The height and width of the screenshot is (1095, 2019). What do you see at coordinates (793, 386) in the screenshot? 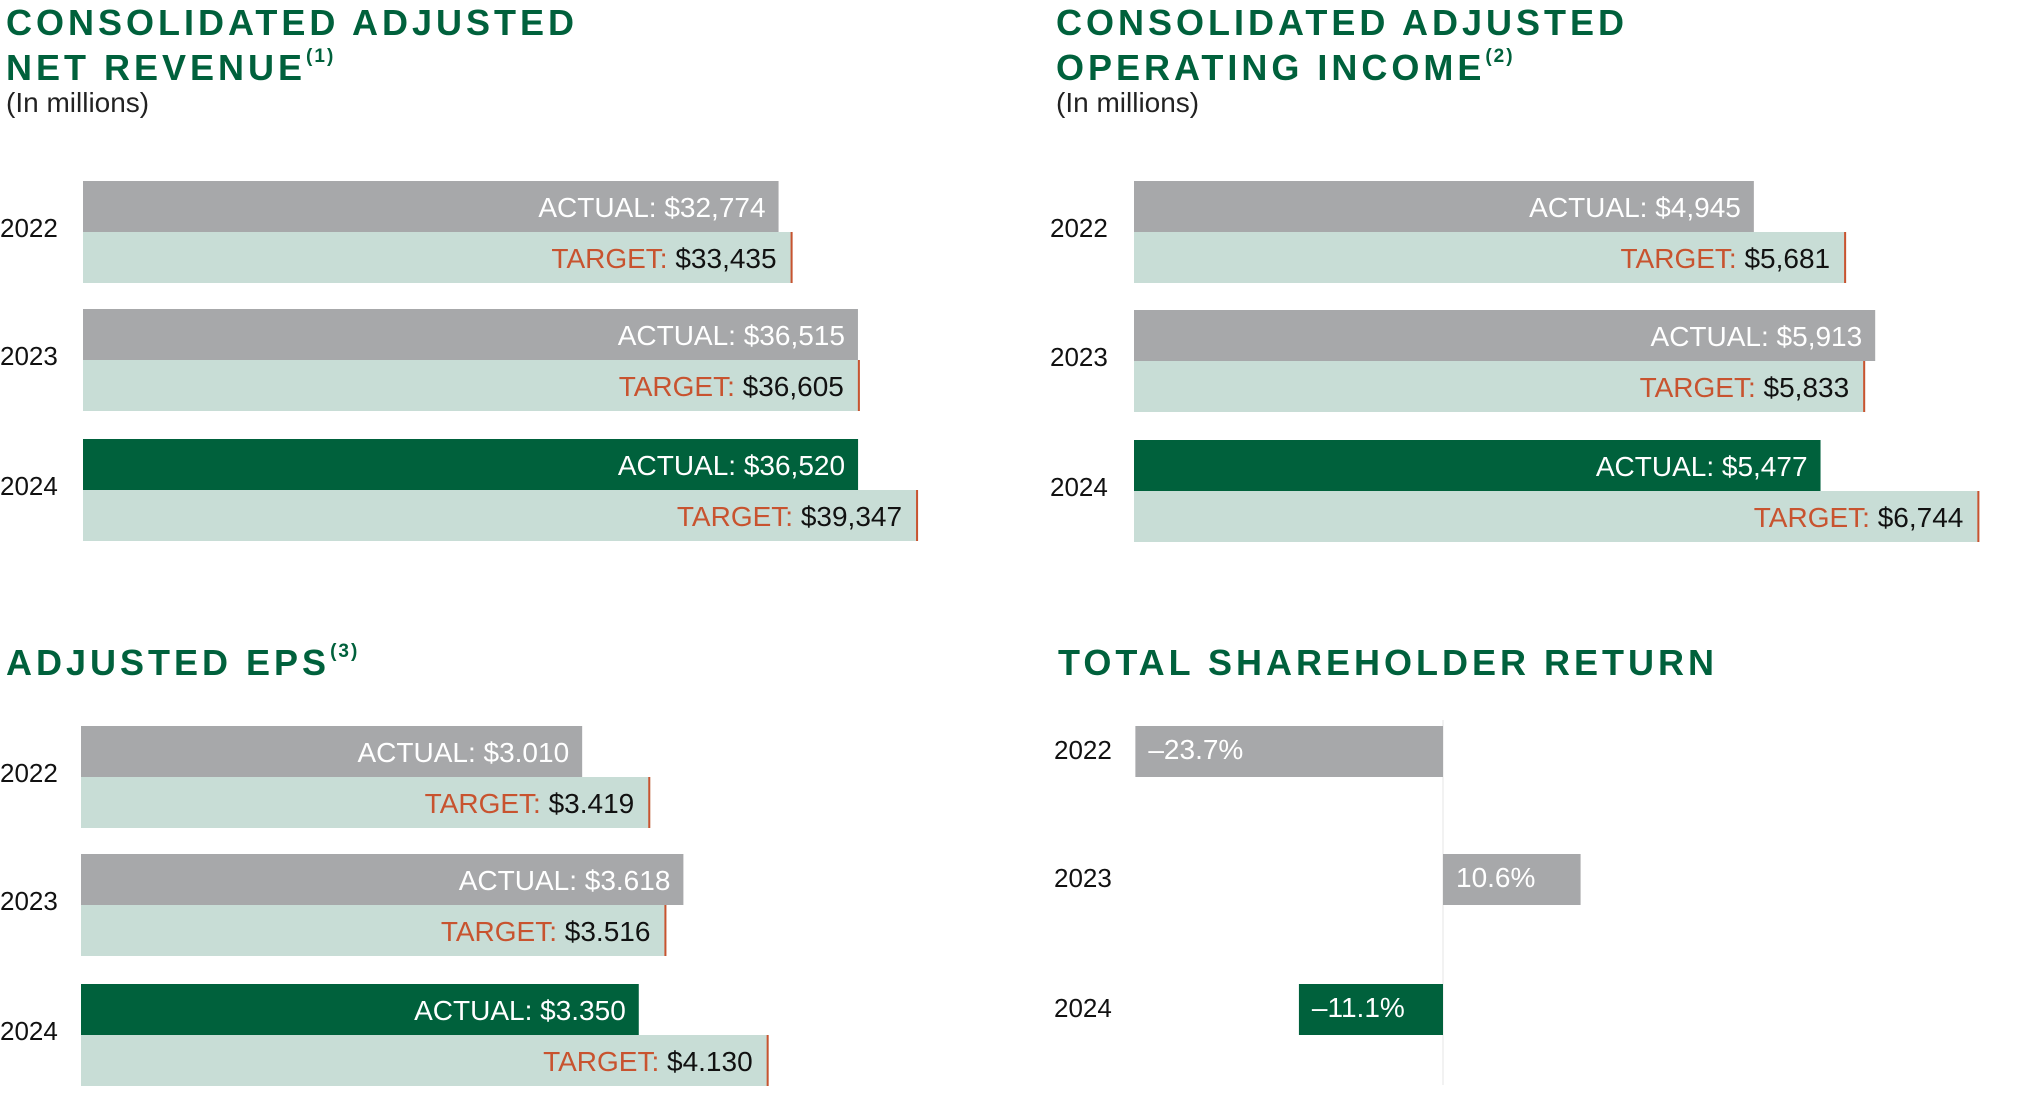
I see `target-value-2023: $36,605` at bounding box center [793, 386].